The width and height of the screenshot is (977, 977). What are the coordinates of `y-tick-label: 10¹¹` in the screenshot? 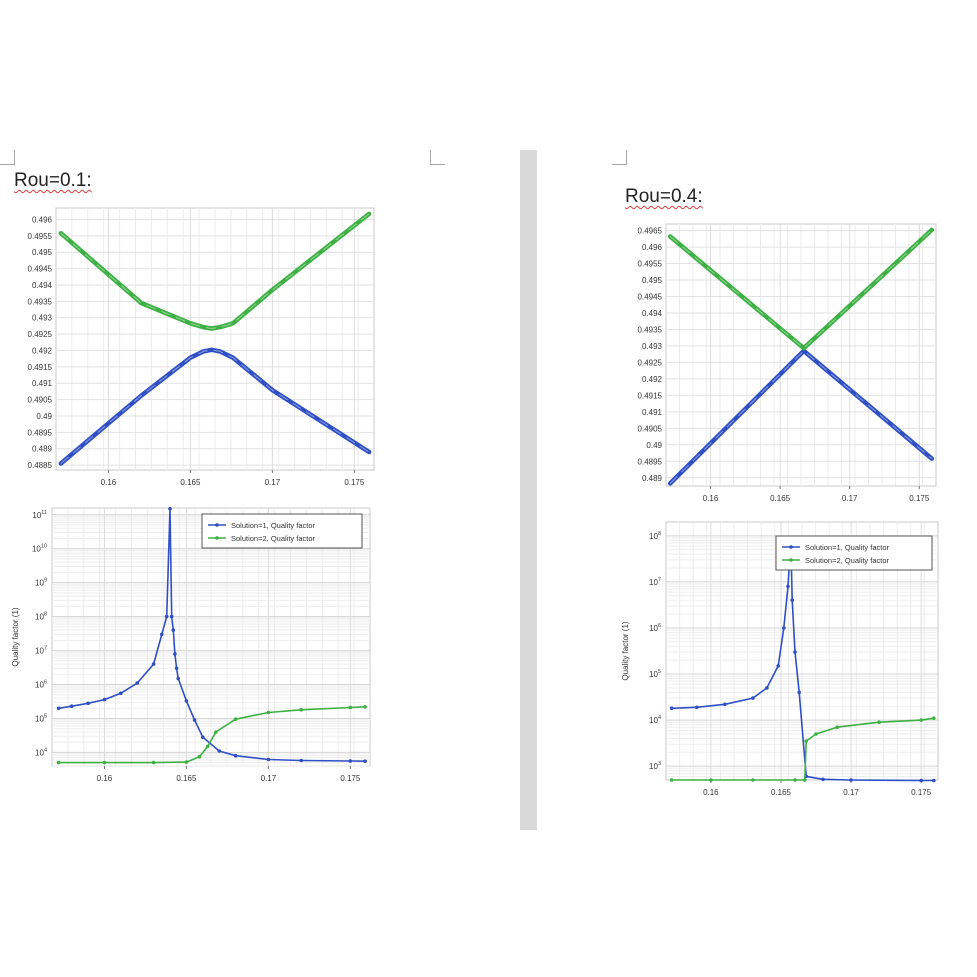 It's located at (39, 515).